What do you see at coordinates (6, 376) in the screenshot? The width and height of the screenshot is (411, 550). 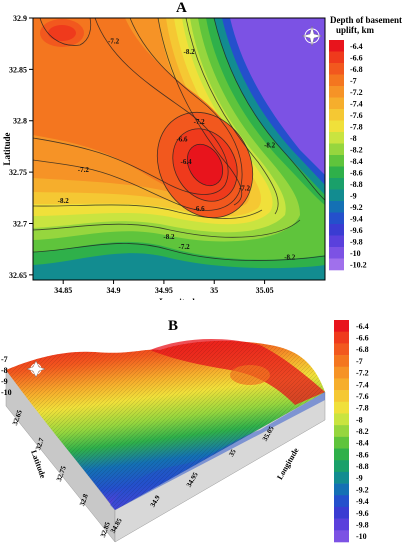 I see `panel-b-z-ticks: -7 -8 -9 -10` at bounding box center [6, 376].